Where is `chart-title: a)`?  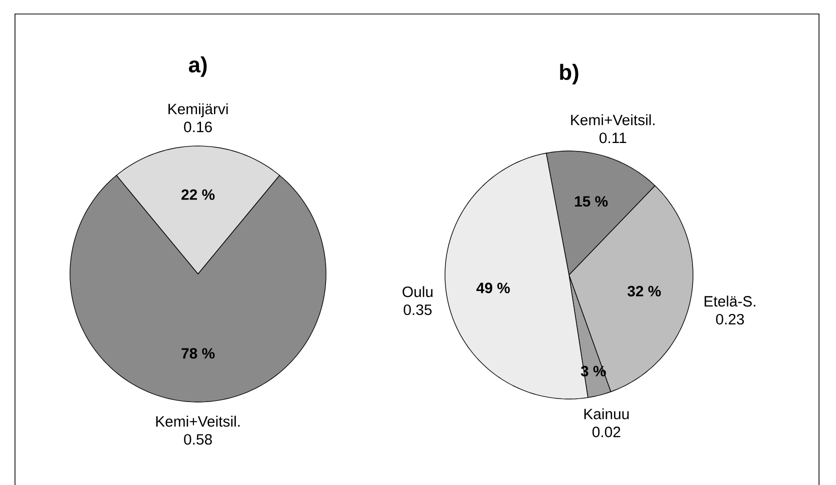
chart-title: a) is located at coordinates (197, 66).